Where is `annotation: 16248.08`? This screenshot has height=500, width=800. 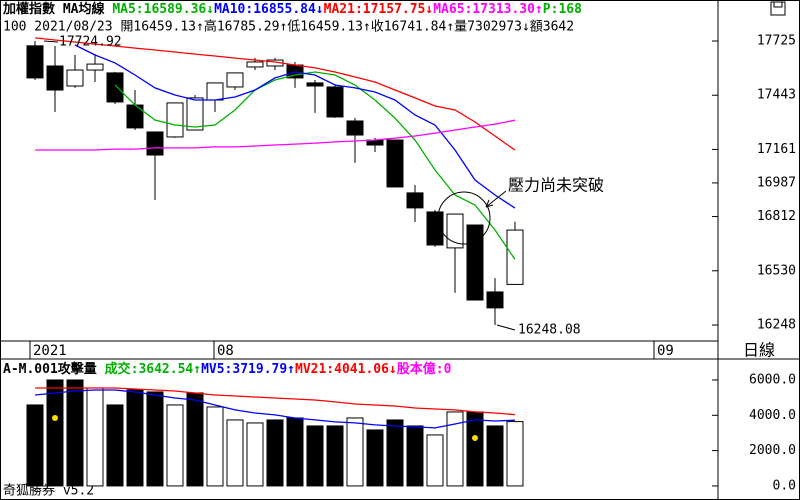
annotation: 16248.08 is located at coordinates (549, 330).